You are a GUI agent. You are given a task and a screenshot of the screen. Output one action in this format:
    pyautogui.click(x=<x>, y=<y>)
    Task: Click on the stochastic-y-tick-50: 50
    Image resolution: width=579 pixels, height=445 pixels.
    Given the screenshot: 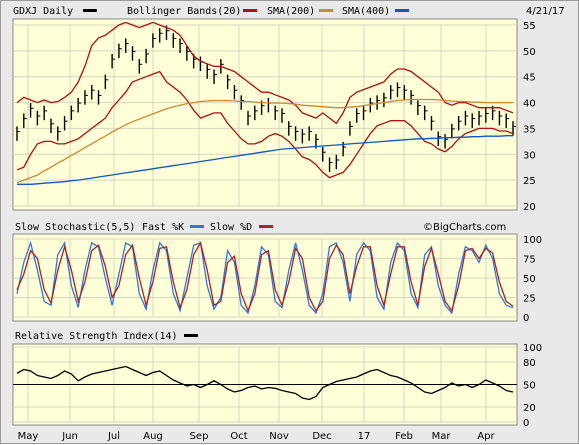 What is the action you would take?
    pyautogui.click(x=529, y=279)
    